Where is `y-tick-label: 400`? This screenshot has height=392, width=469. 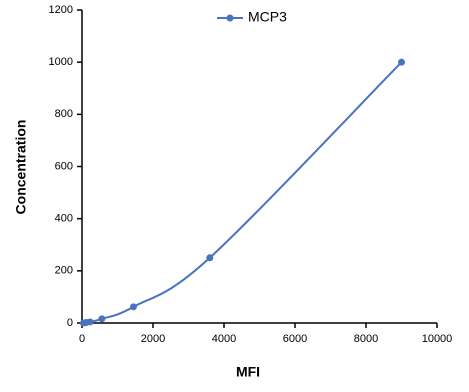 y-tick-label: 400 is located at coordinates (64, 219).